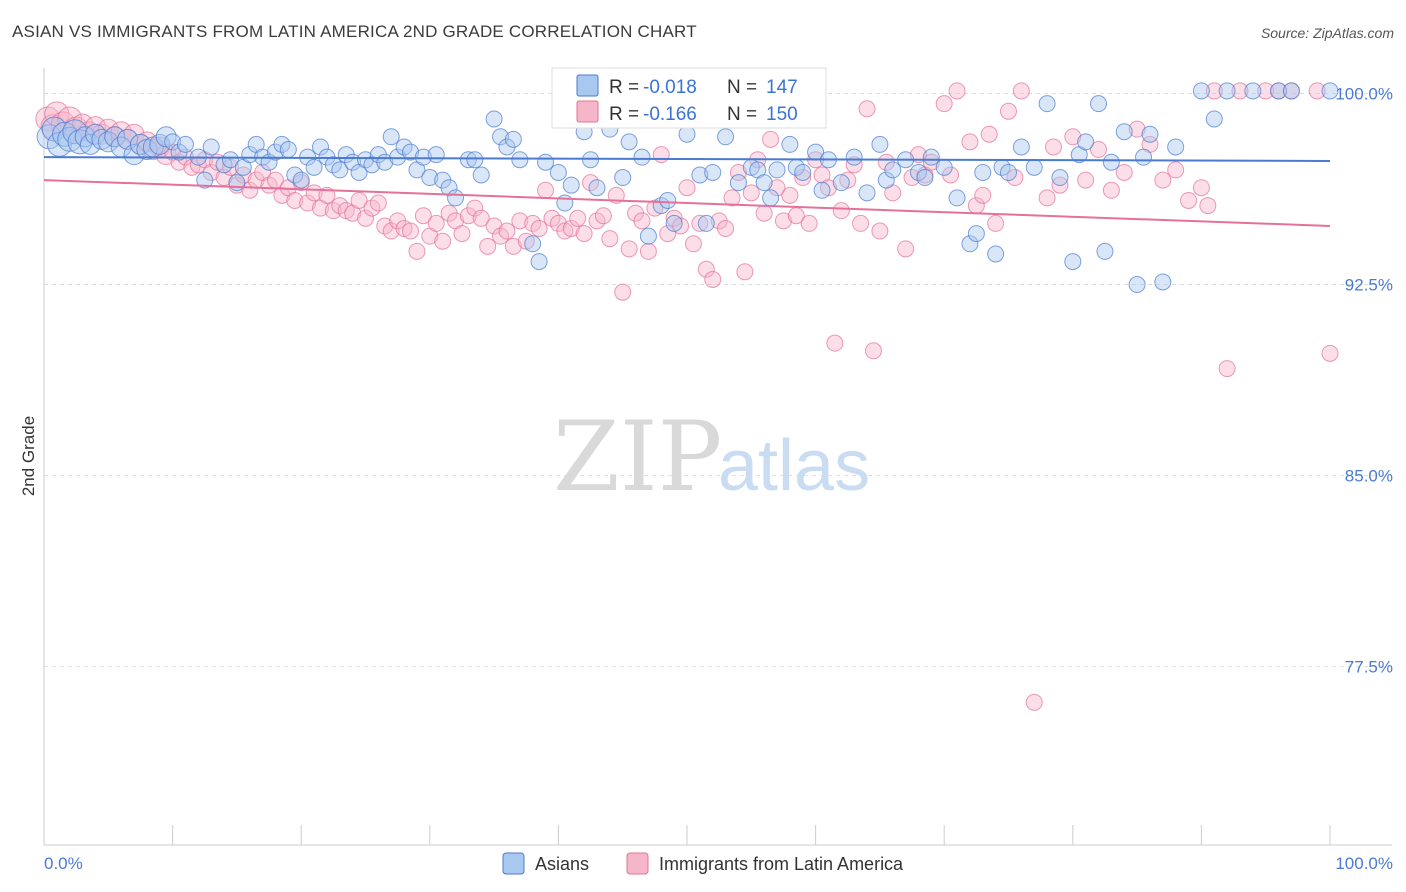  What do you see at coordinates (63, 863) in the screenshot?
I see `x-tick-label-0: 0.0%` at bounding box center [63, 863].